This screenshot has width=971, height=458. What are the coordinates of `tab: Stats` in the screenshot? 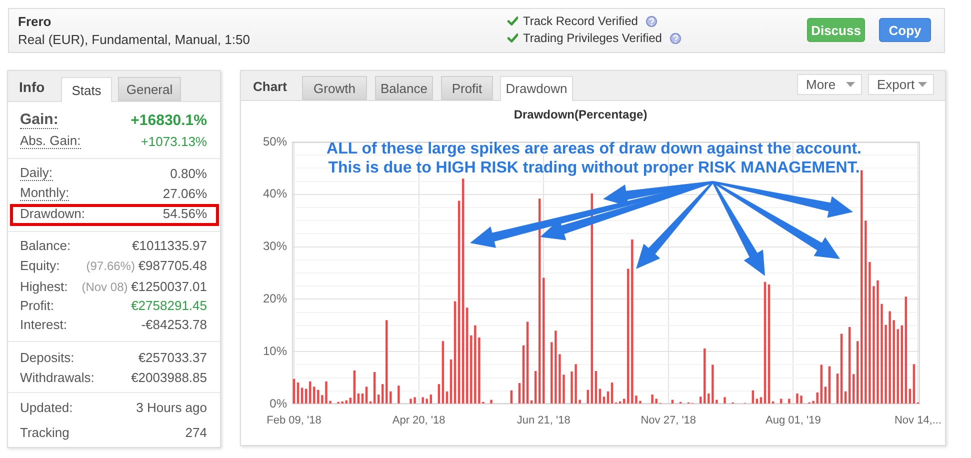 It's located at (86, 89).